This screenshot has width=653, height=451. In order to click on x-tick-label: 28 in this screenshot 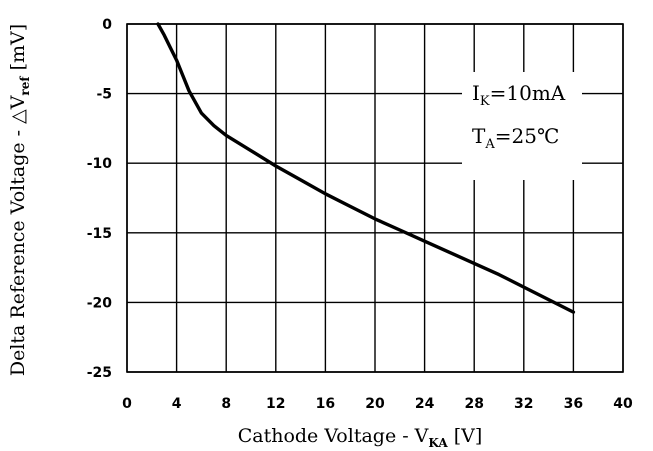, I will do `click(473, 404)`.